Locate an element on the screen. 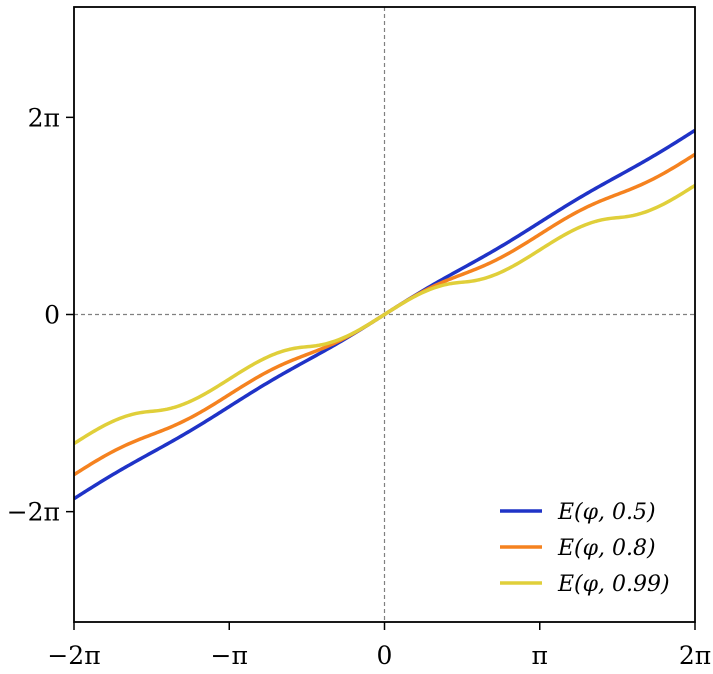 The height and width of the screenshot is (674, 713). legend-label-0: E(φ, 0.5) is located at coordinates (606, 512).